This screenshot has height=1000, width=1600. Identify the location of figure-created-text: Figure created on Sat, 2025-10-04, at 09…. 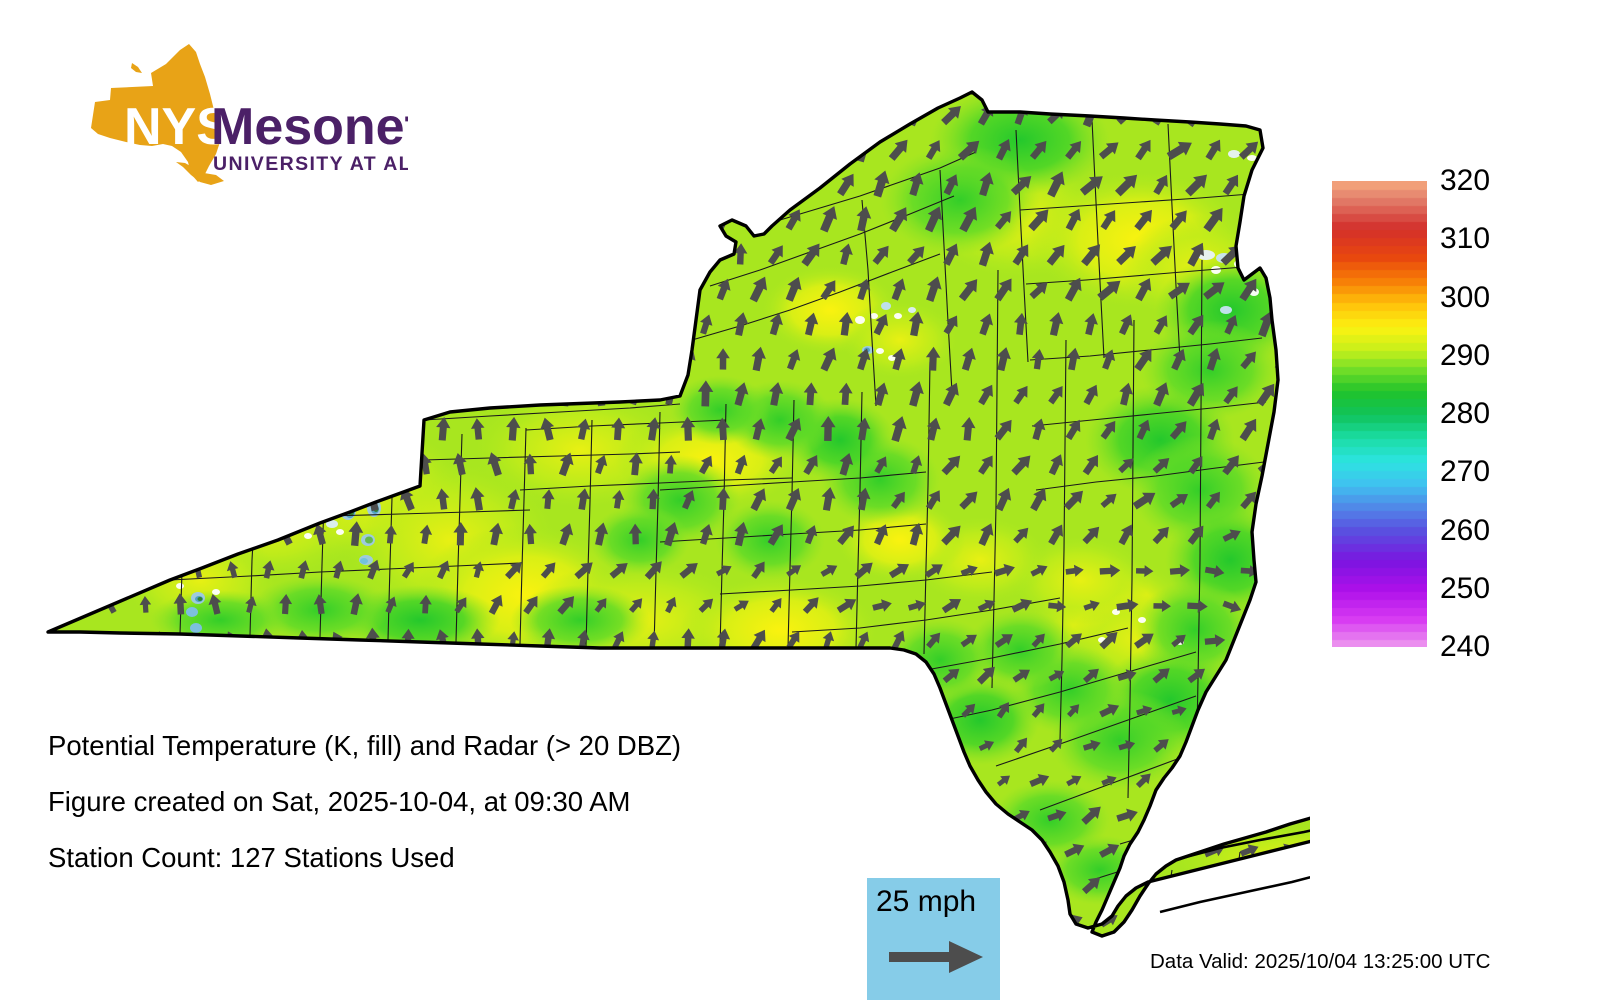
(339, 801).